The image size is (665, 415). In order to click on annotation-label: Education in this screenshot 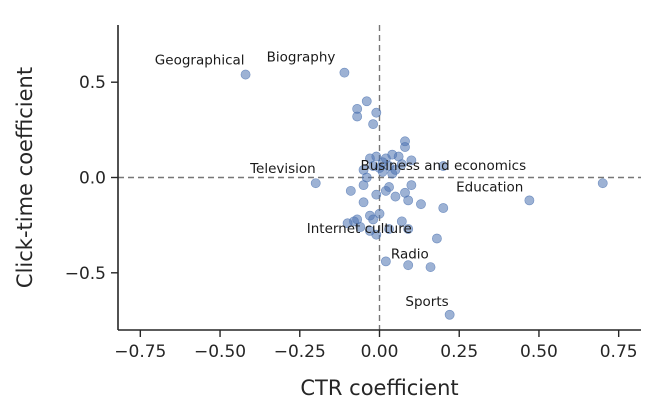, I will do `click(489, 187)`.